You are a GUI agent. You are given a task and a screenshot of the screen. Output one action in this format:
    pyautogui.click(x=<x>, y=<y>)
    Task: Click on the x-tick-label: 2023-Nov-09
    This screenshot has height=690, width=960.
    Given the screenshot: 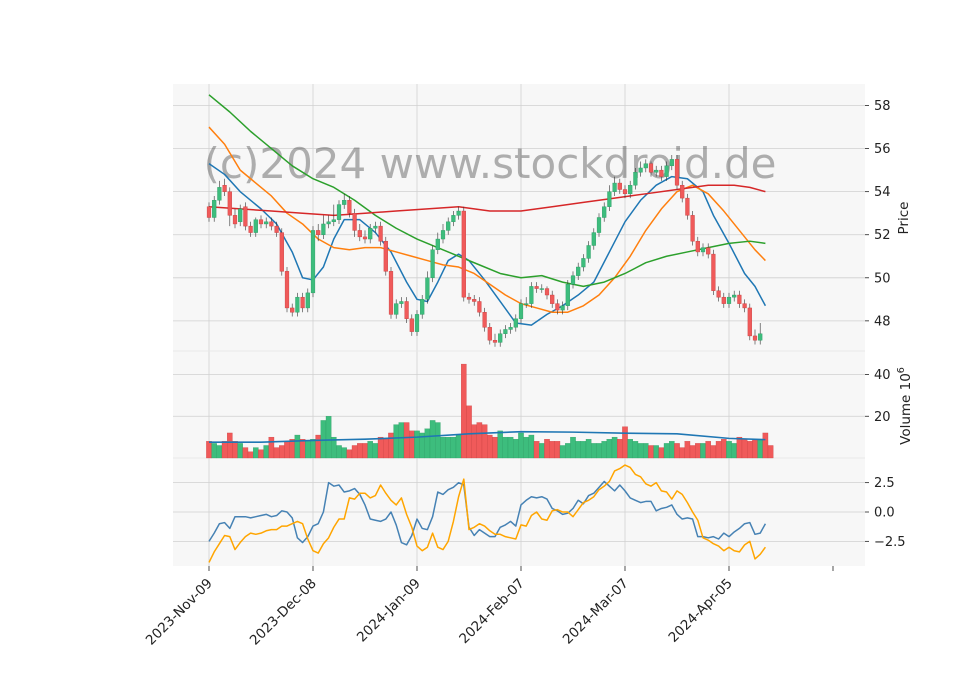 What is the action you would take?
    pyautogui.click(x=179, y=612)
    